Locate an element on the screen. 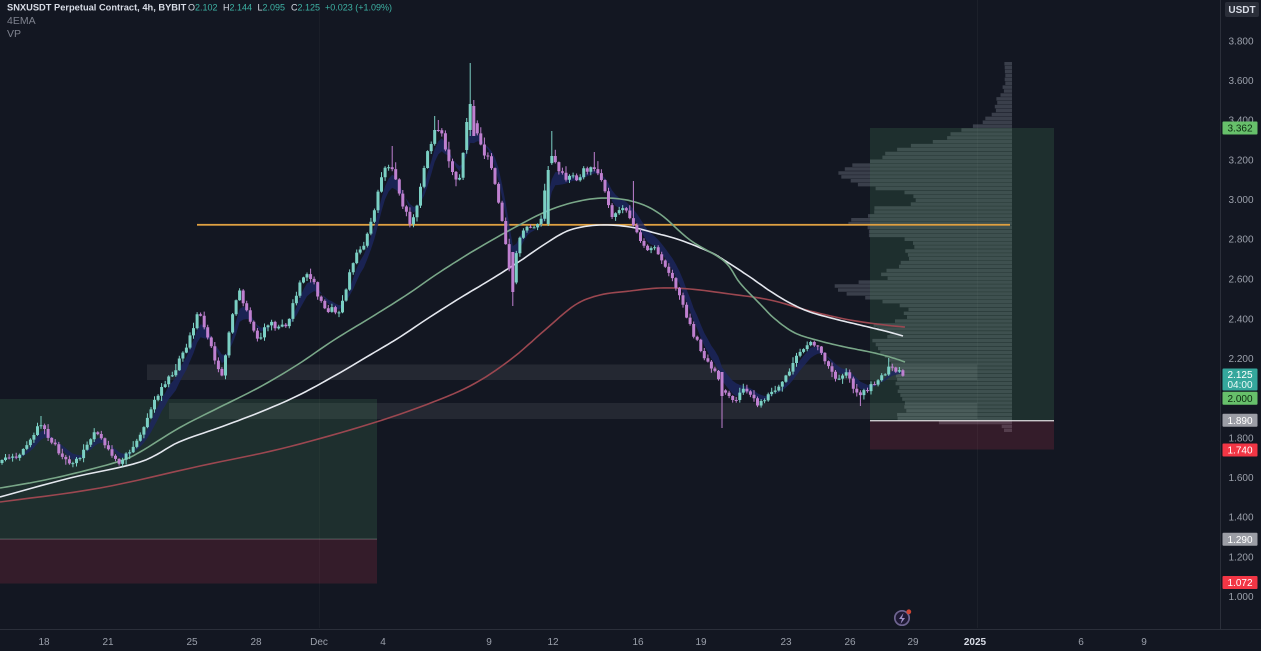  svg-text: 3.600 is located at coordinates (1240, 81).